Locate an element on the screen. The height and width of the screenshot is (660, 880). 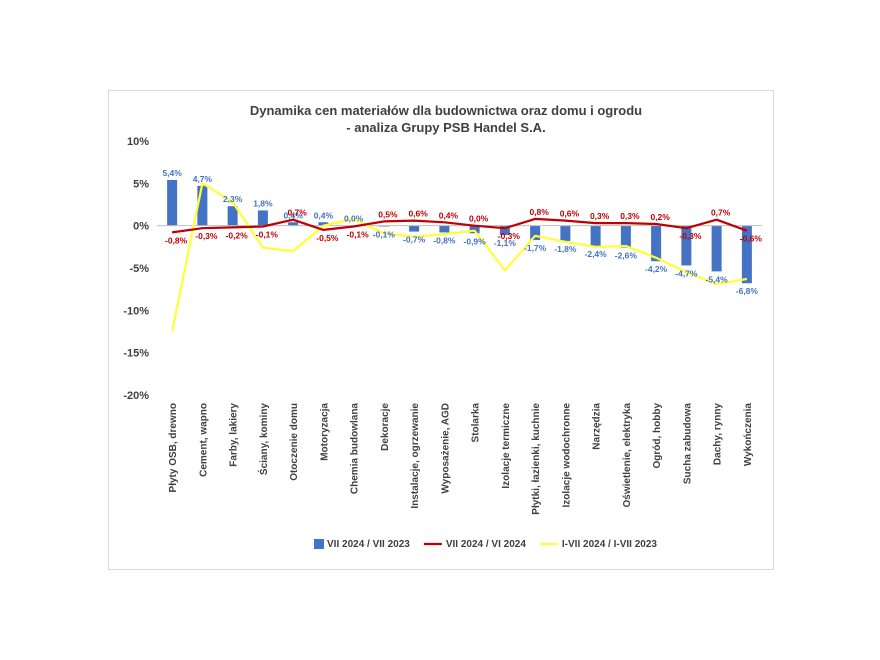
chart-title-line-2: - analiza Grupy PSB Handel S.A. is located at coordinates (445, 127).